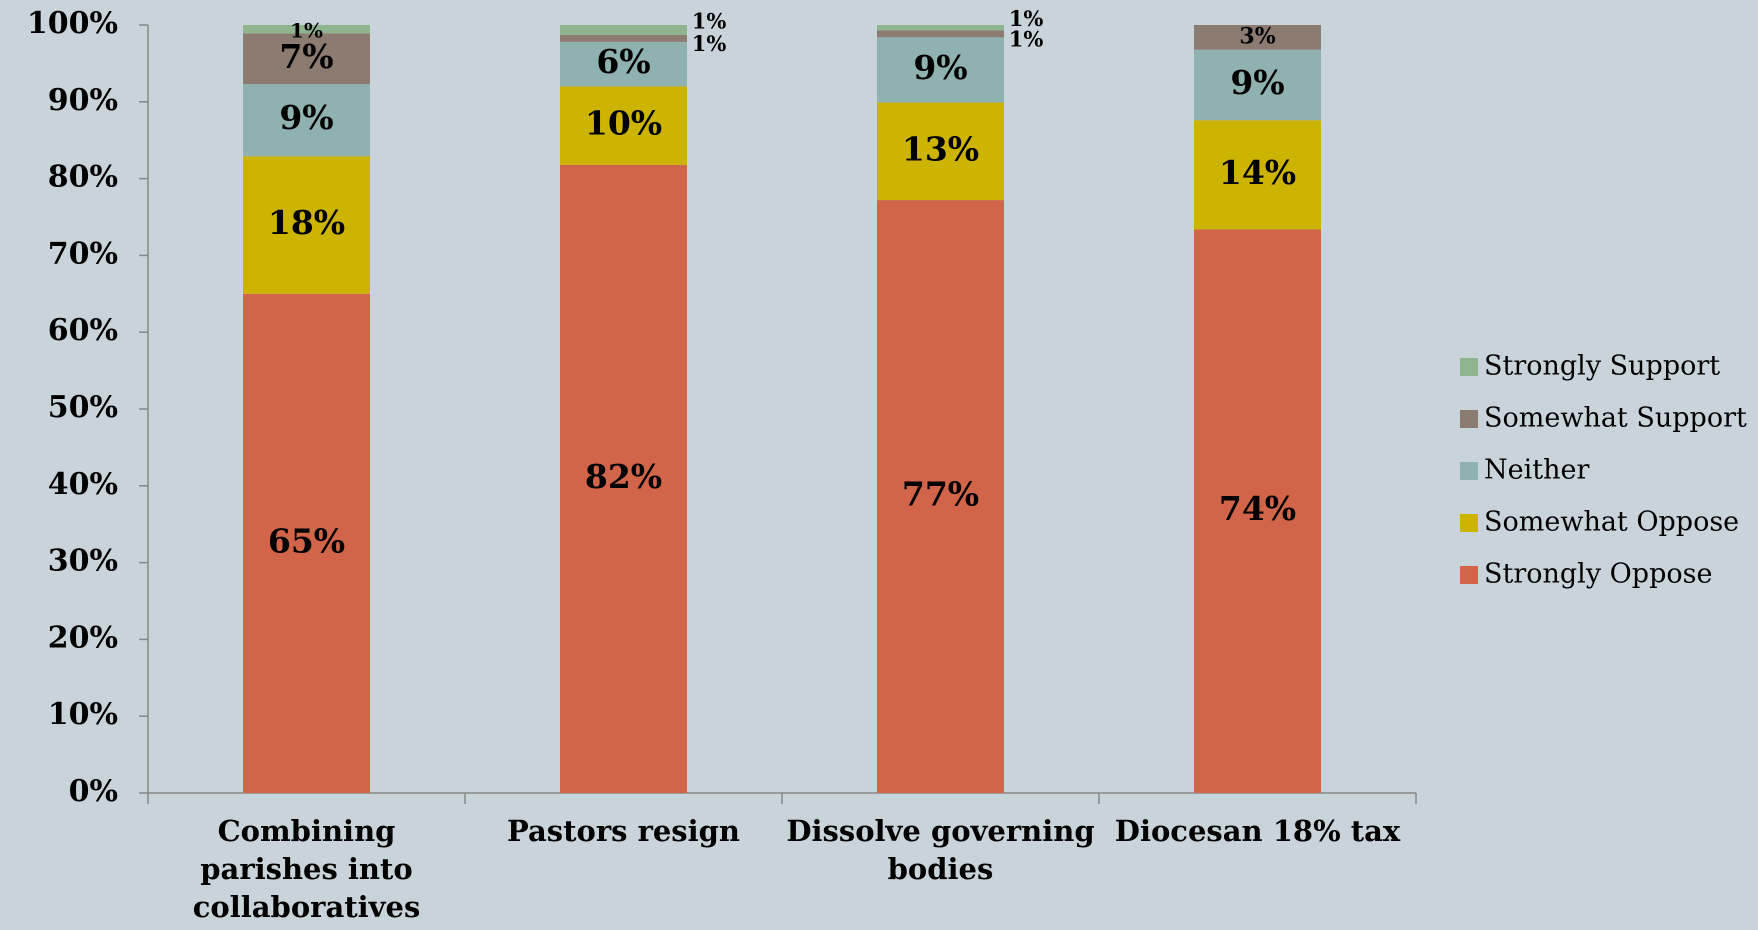 This screenshot has height=930, width=1758. Describe the element at coordinates (83, 100) in the screenshot. I see `y-tick-label: 90%` at that location.